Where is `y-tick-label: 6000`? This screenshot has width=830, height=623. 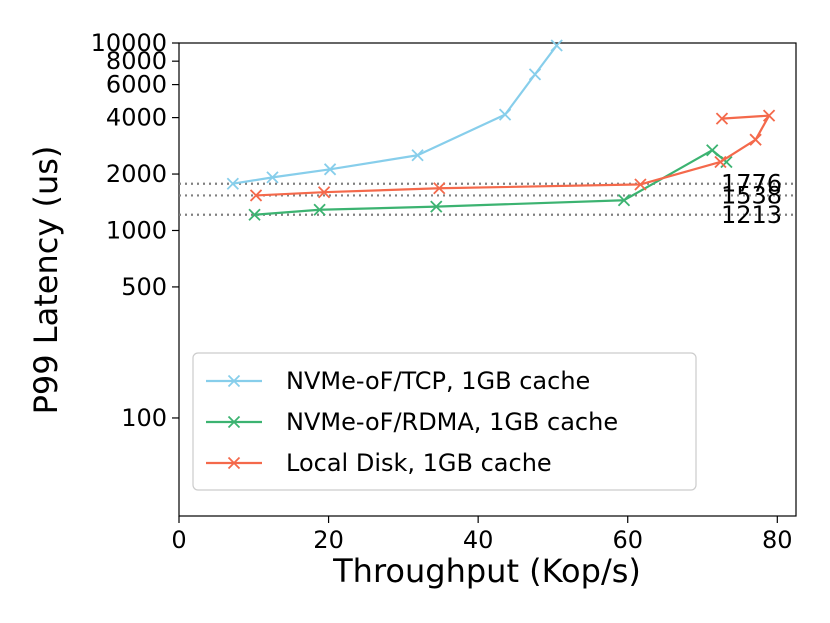
y-tick-label: 6000 is located at coordinates (136, 85).